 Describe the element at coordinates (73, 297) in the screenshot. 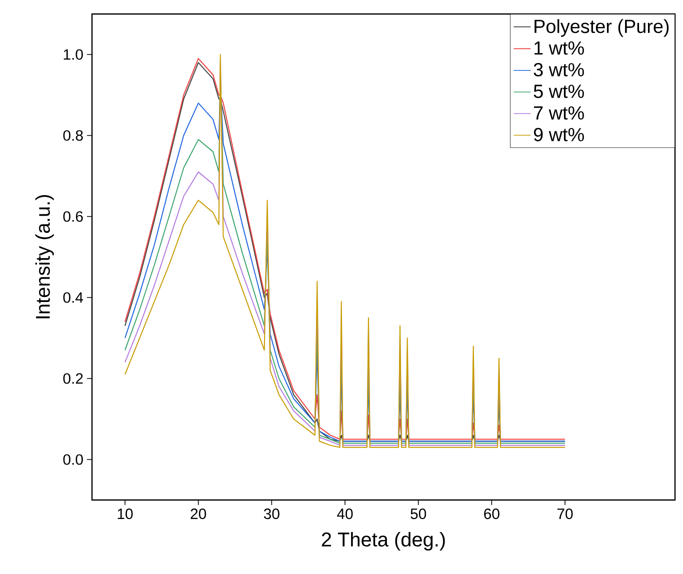

I see `y-tick-label: 0.4` at that location.